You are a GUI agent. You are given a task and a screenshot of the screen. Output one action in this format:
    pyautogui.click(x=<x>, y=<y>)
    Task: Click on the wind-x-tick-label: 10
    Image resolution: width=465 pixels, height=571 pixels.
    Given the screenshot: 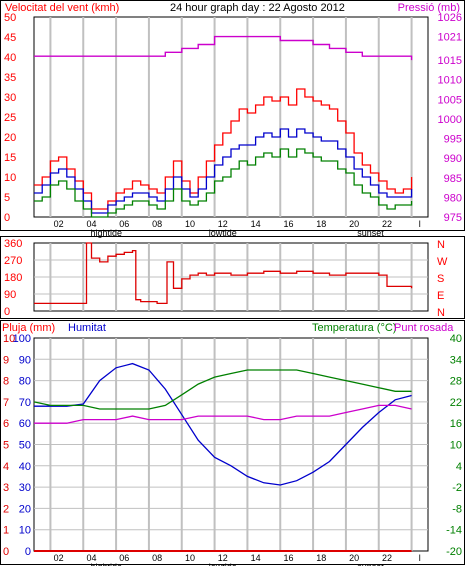 What is the action you would take?
    pyautogui.click(x=190, y=224)
    